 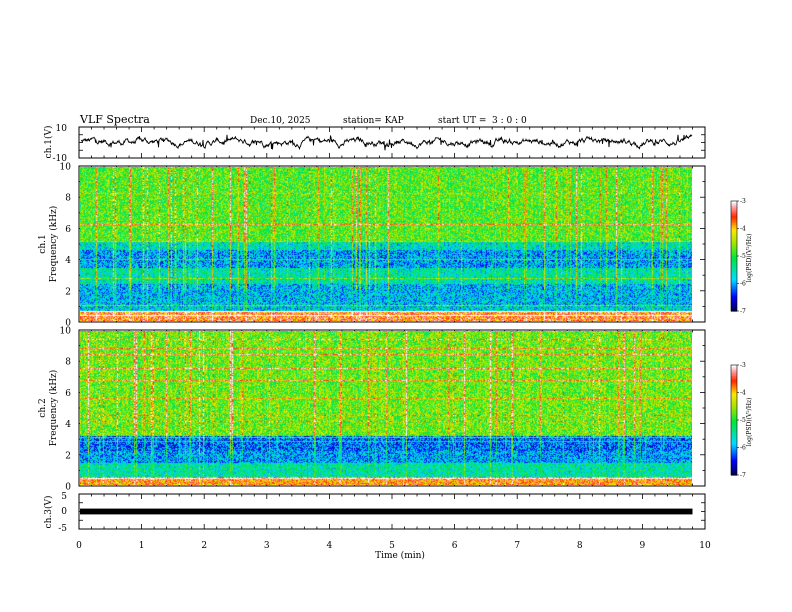 I want to click on spectrogram-ytick-label: 6, so click(x=68, y=394).